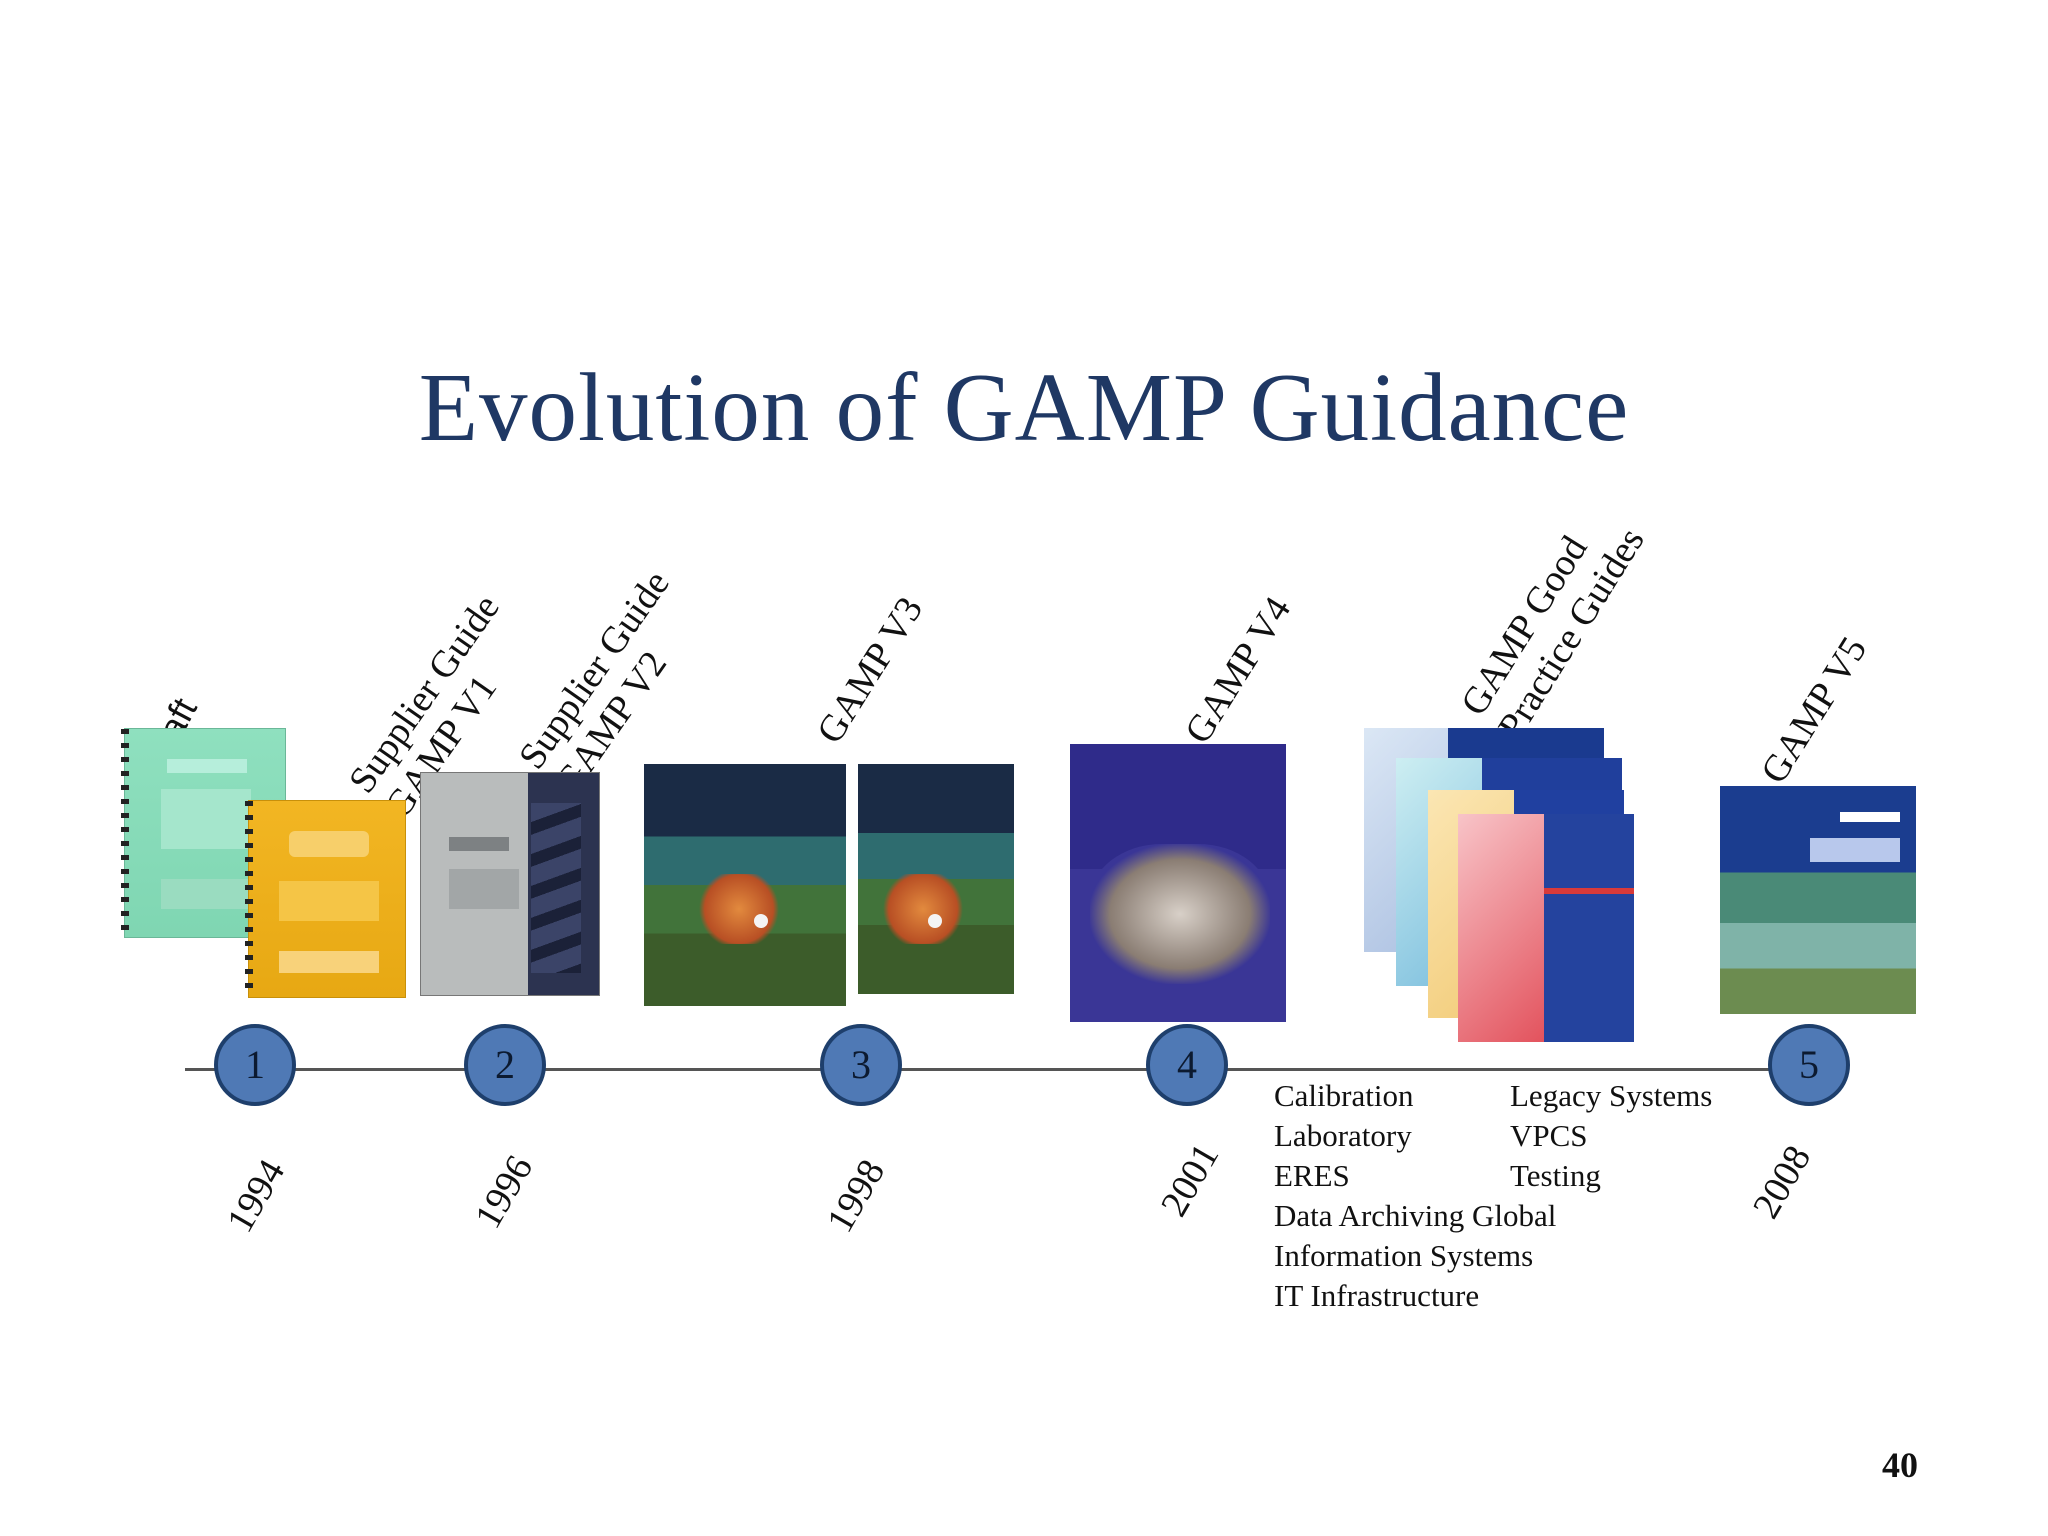 The height and width of the screenshot is (1536, 2048). Describe the element at coordinates (1024, 407) in the screenshot. I see `slide-title: Evolution of GAMP Guidance` at that location.